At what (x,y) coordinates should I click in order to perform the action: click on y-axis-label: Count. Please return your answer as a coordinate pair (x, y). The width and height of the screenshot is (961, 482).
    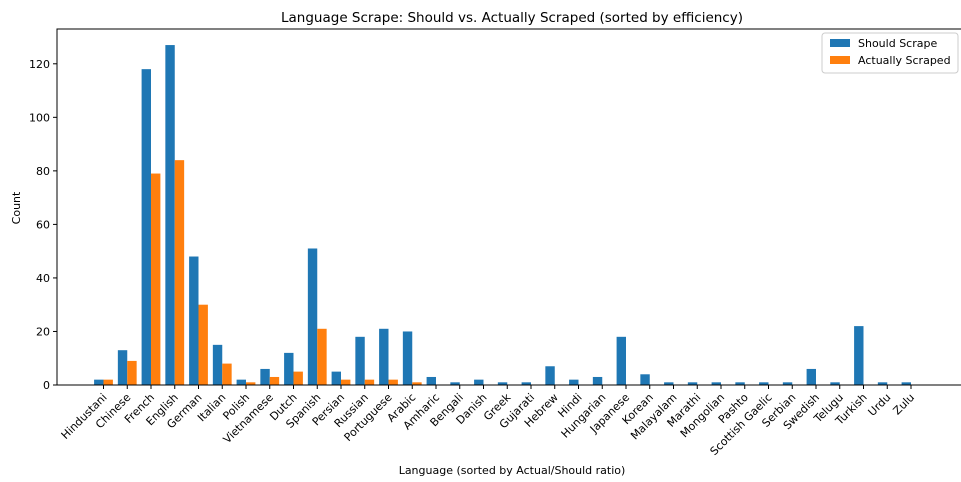
    Looking at the image, I should click on (16, 207).